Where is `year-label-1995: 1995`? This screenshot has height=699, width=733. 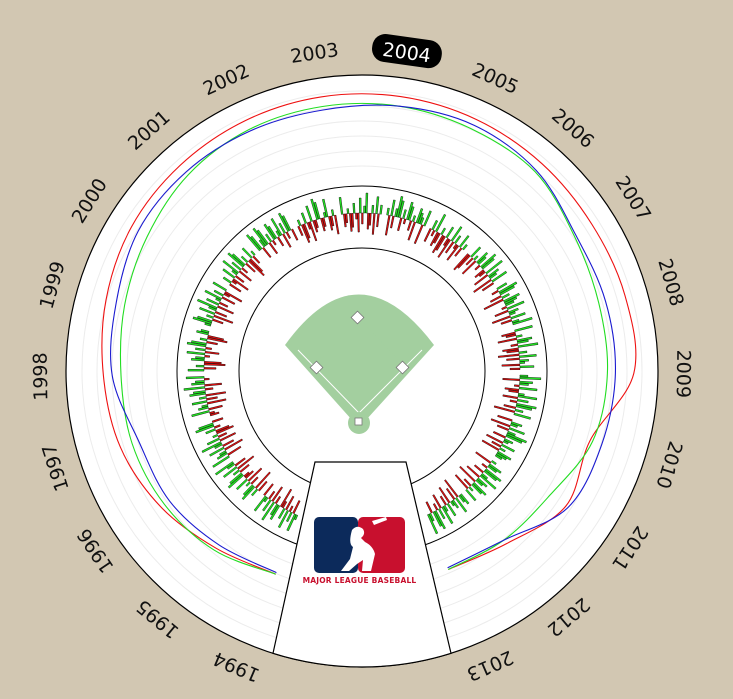 year-label-1995: 1995 is located at coordinates (157, 619).